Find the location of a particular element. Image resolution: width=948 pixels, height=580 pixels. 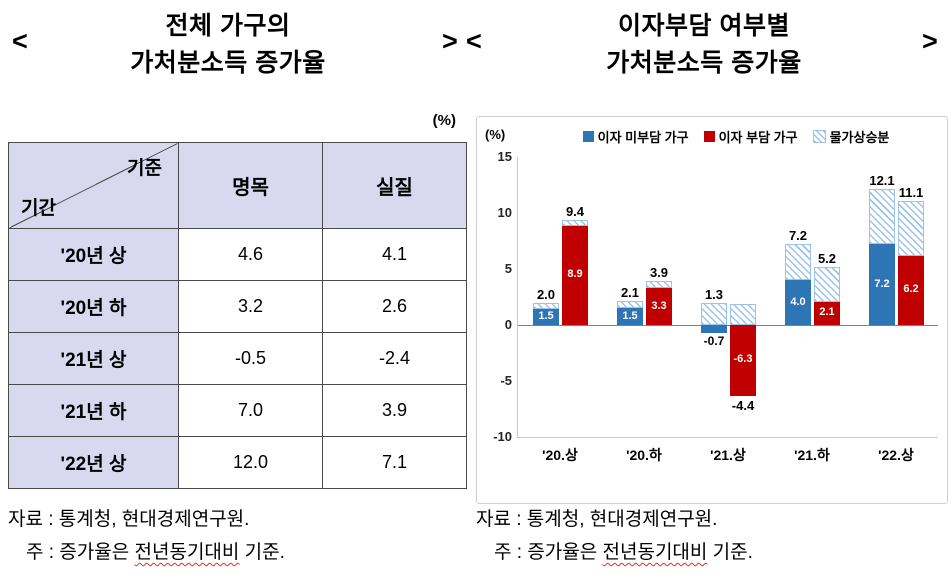

bar-total-label: 7.2 is located at coordinates (798, 235).